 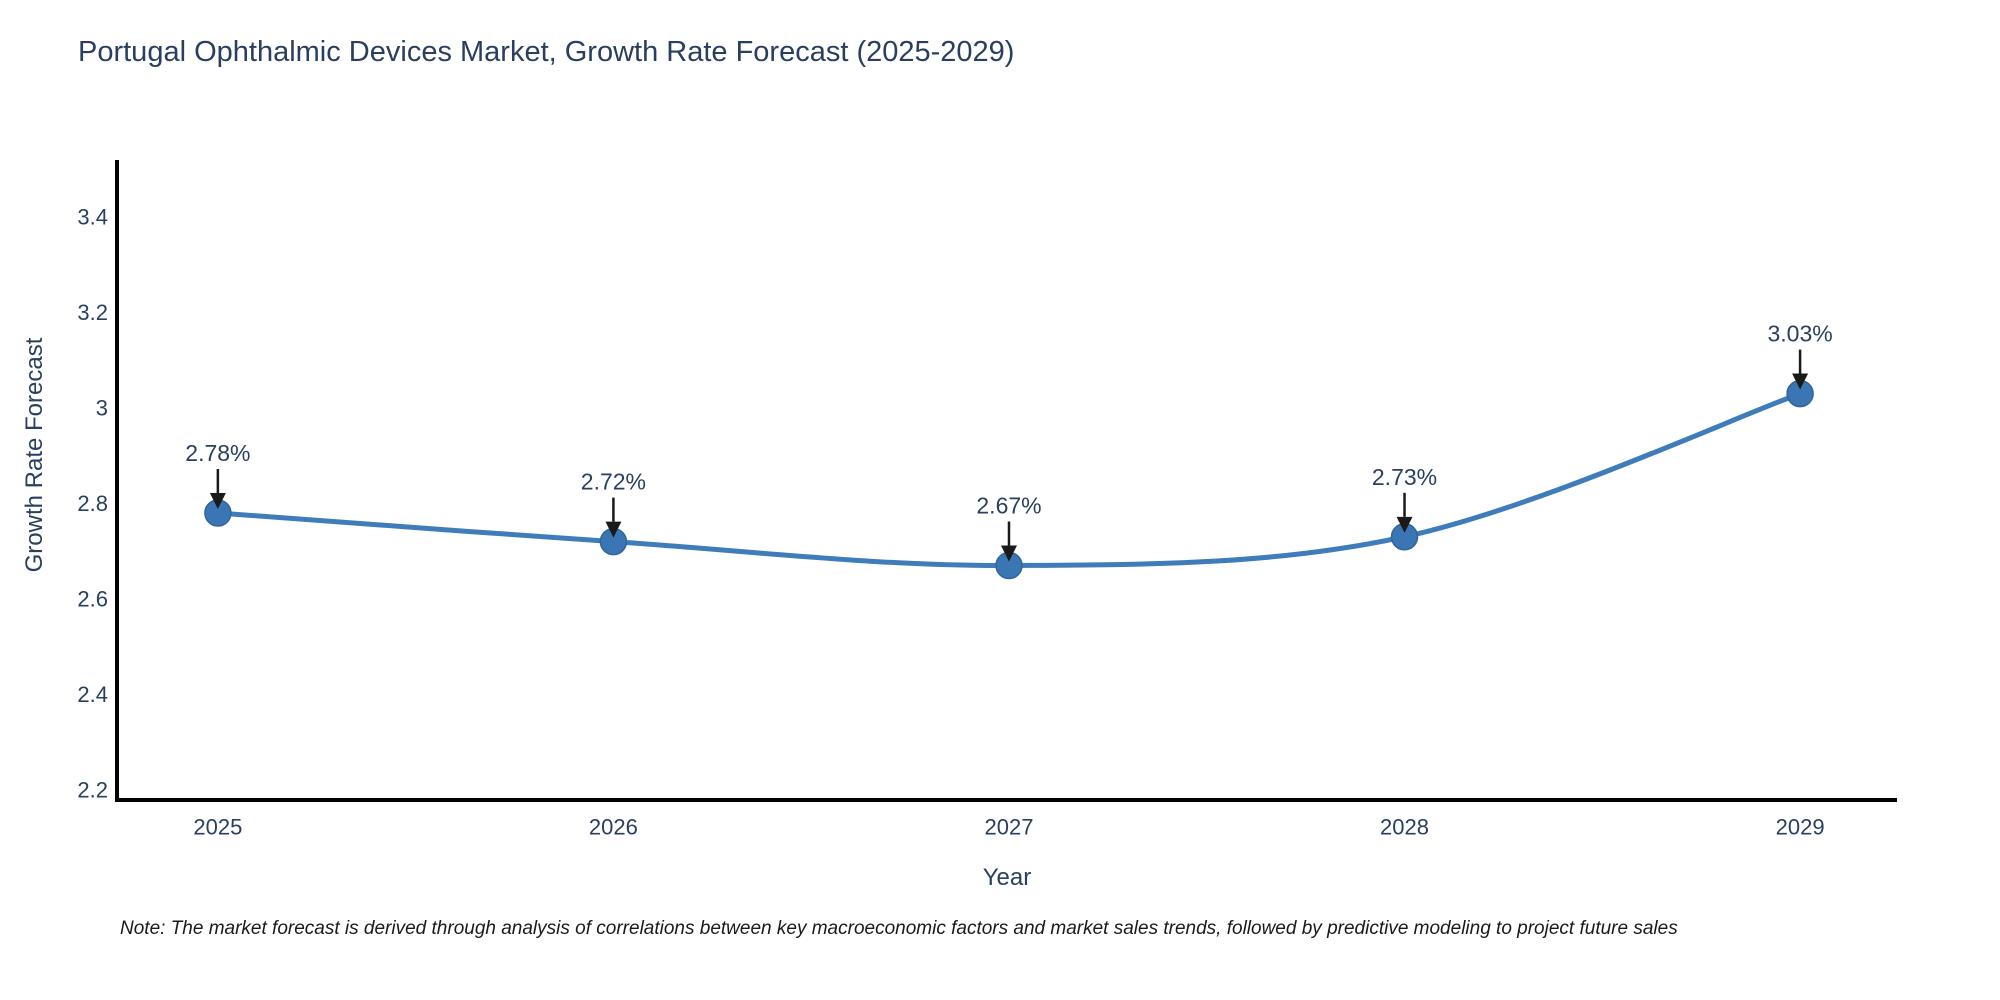 What do you see at coordinates (613, 482) in the screenshot?
I see `annotation-label: 2.72%` at bounding box center [613, 482].